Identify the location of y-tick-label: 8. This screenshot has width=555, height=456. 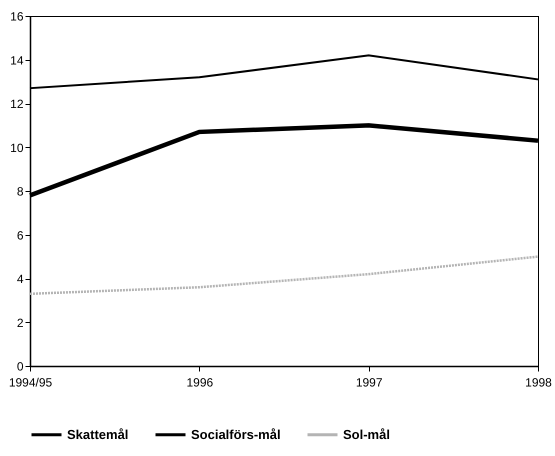
(20, 191).